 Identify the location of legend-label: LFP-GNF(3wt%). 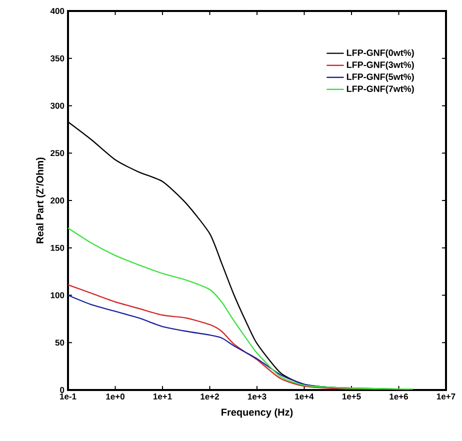
(380, 65).